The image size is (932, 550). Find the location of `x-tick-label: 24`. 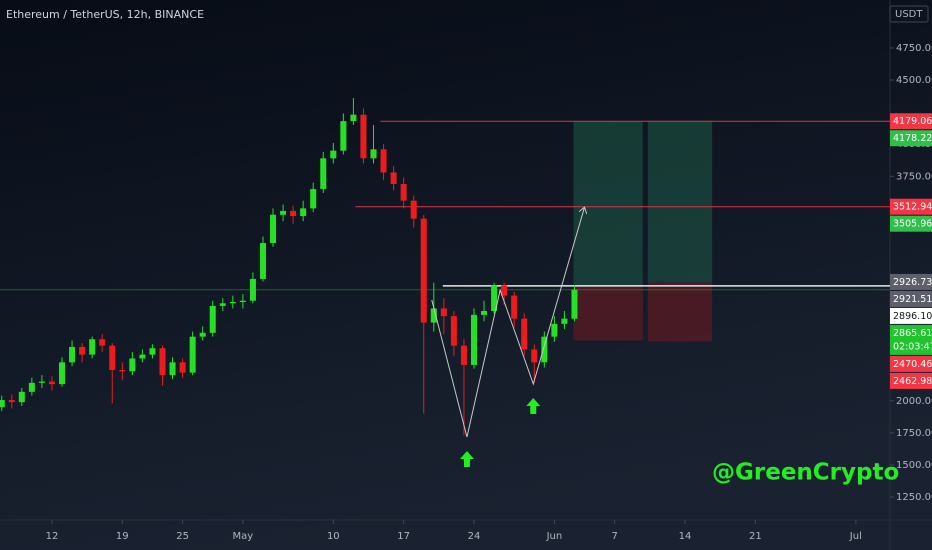

x-tick-label: 24 is located at coordinates (474, 536).